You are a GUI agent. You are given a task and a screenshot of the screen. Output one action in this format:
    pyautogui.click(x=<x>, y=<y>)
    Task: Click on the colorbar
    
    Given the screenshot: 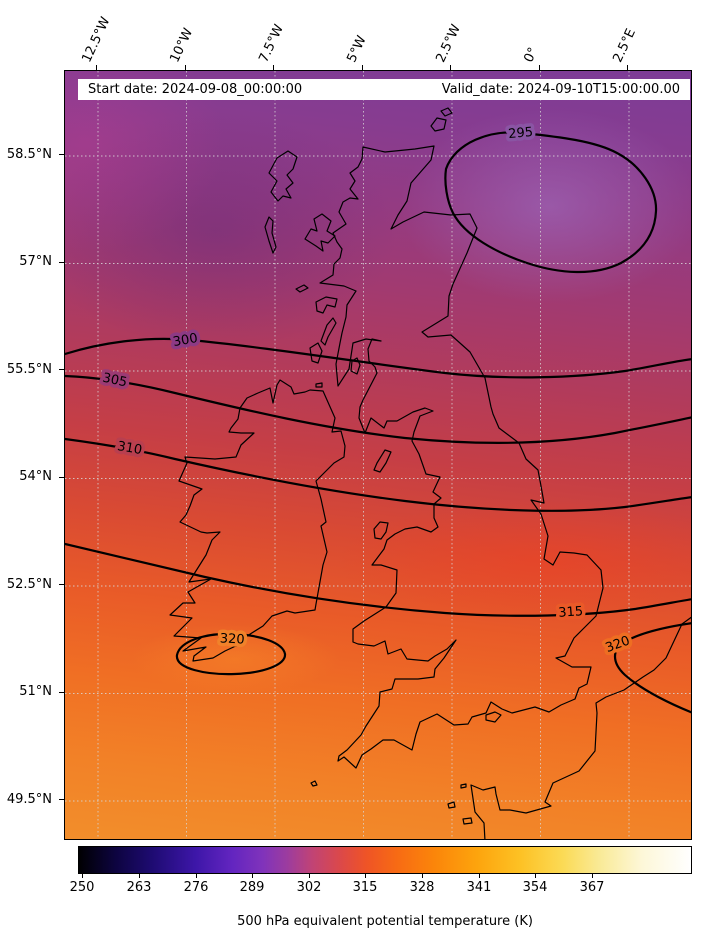 What is the action you would take?
    pyautogui.click(x=385, y=860)
    